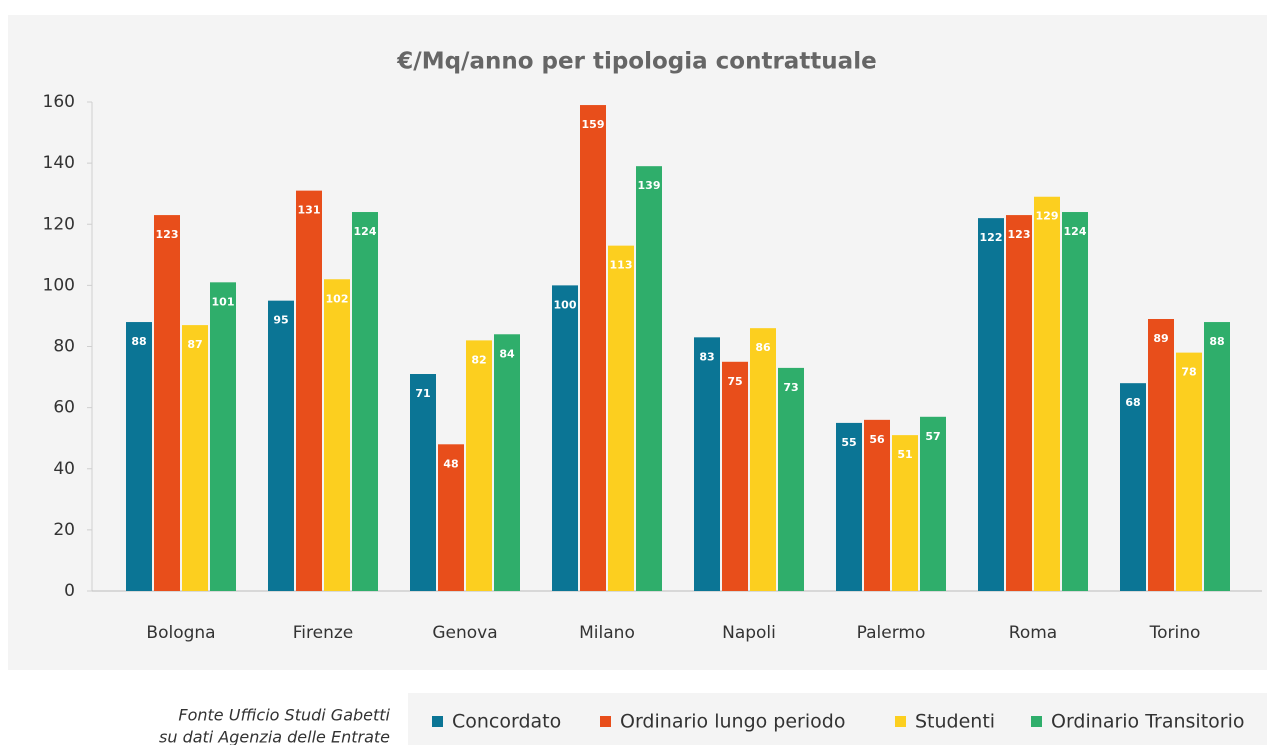 The width and height of the screenshot is (1267, 749). Describe the element at coordinates (877, 439) in the screenshot. I see `data-label: 56` at that location.